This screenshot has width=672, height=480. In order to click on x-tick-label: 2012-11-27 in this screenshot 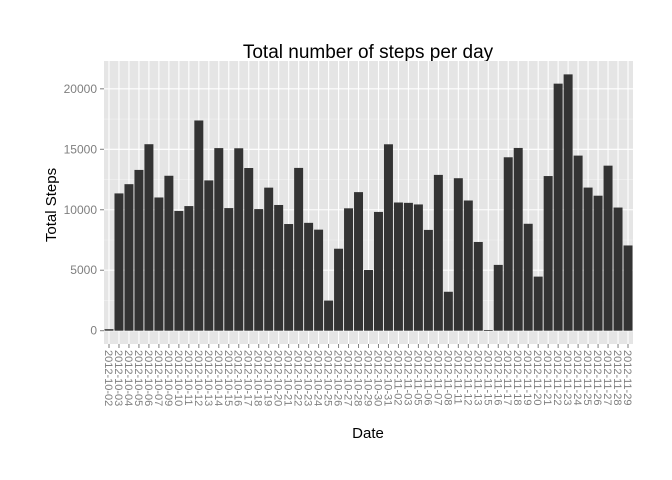, I will do `click(607, 377)`.